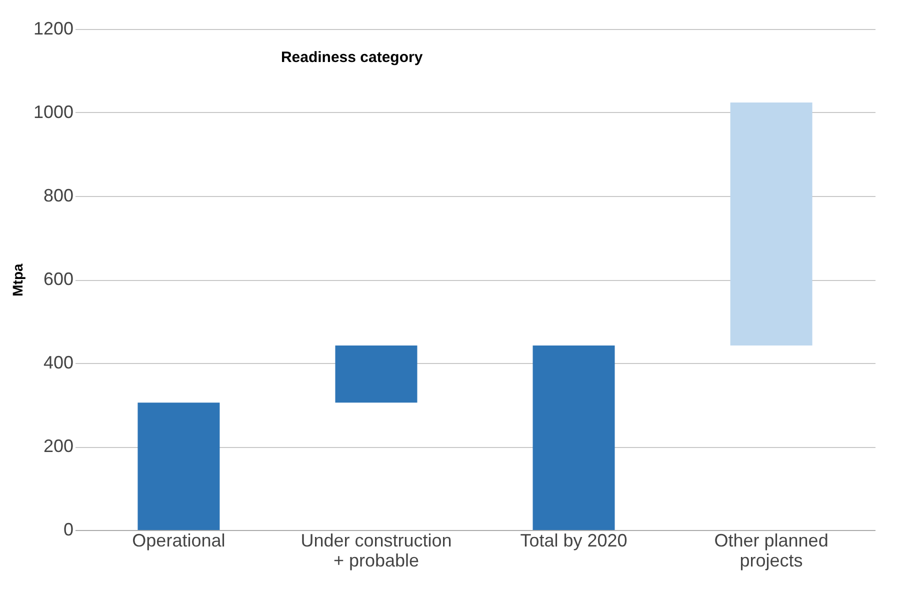 The image size is (903, 590). What do you see at coordinates (17, 279) in the screenshot?
I see `y-axis-title: Mtpa` at bounding box center [17, 279].